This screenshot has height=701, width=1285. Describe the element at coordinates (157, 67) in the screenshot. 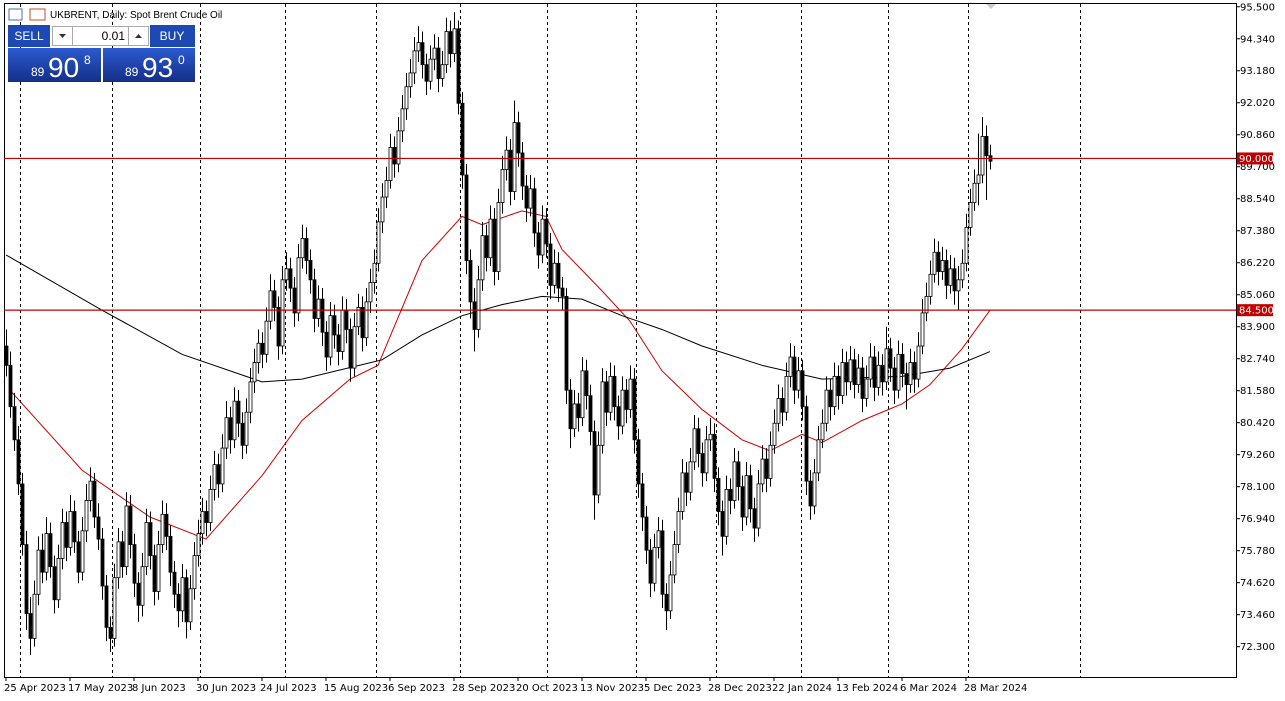

I see `ask-big: 93` at that location.